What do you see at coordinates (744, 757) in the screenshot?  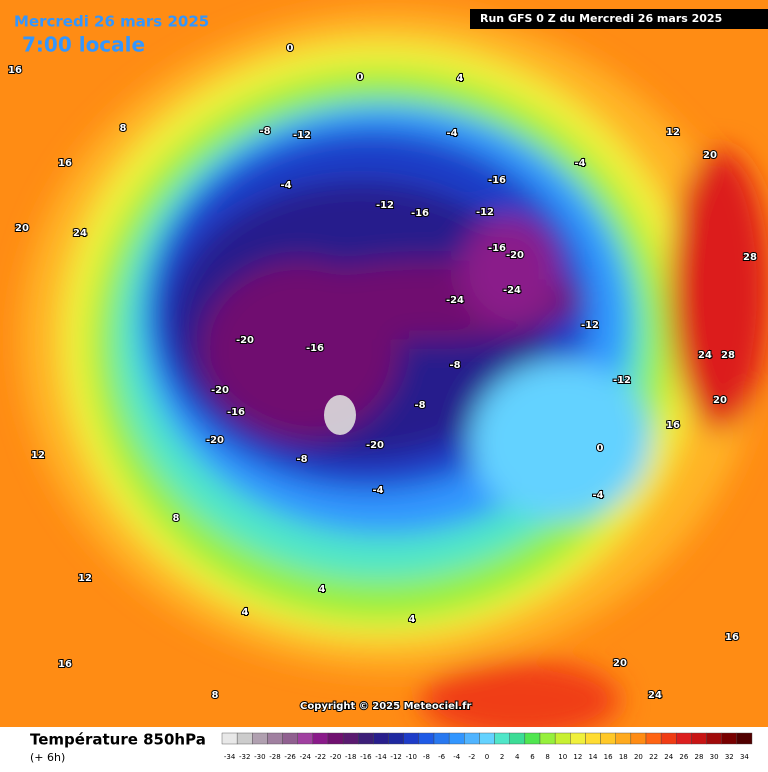 I see `scale-label: 34` at bounding box center [744, 757].